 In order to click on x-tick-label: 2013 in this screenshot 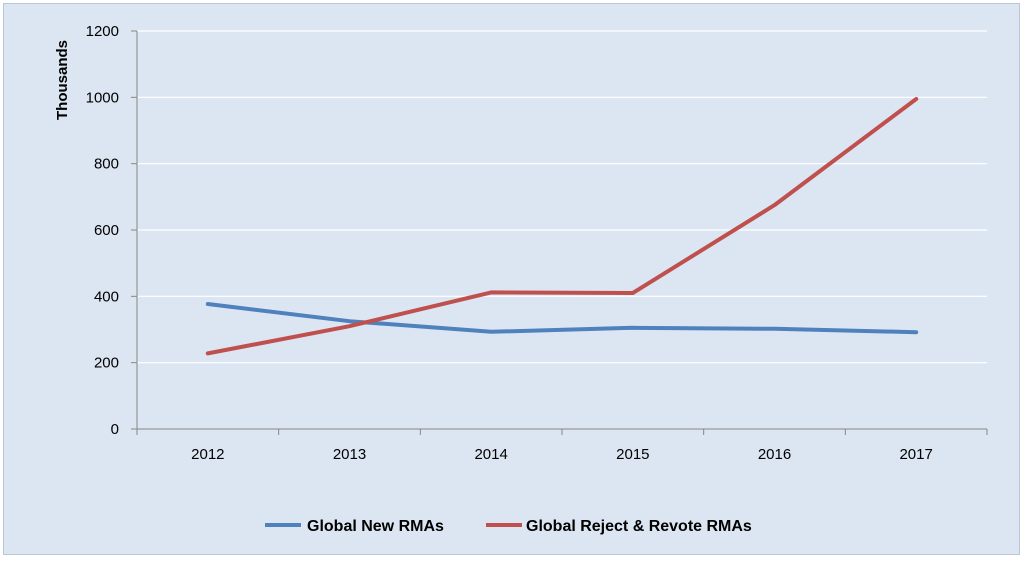, I will do `click(349, 454)`.